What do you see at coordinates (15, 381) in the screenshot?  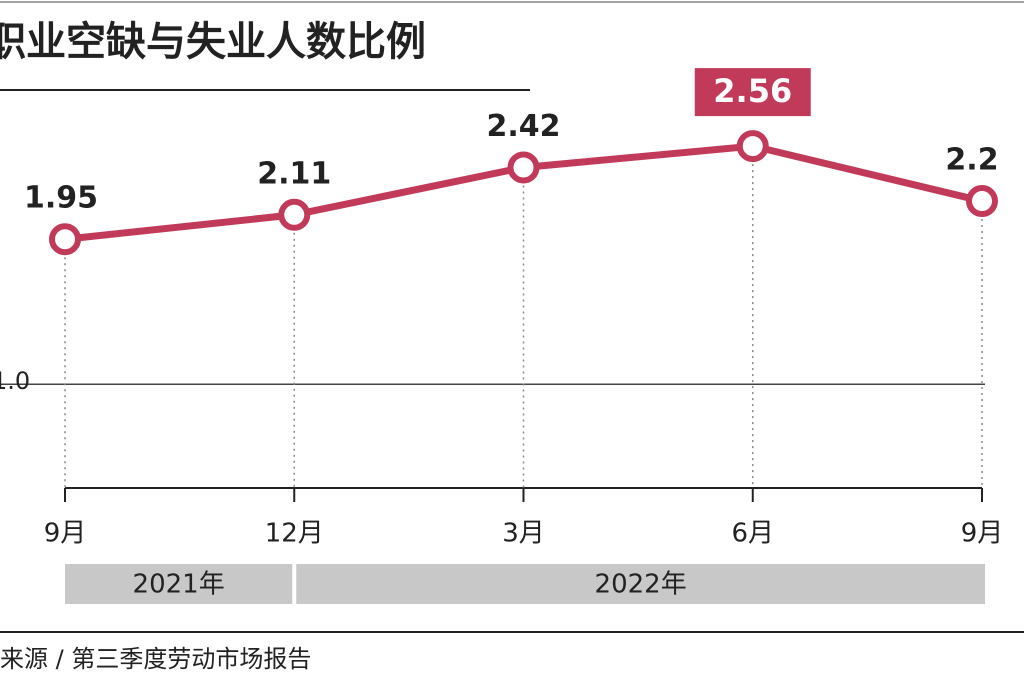 I see `y-tick-label: 1.0` at bounding box center [15, 381].